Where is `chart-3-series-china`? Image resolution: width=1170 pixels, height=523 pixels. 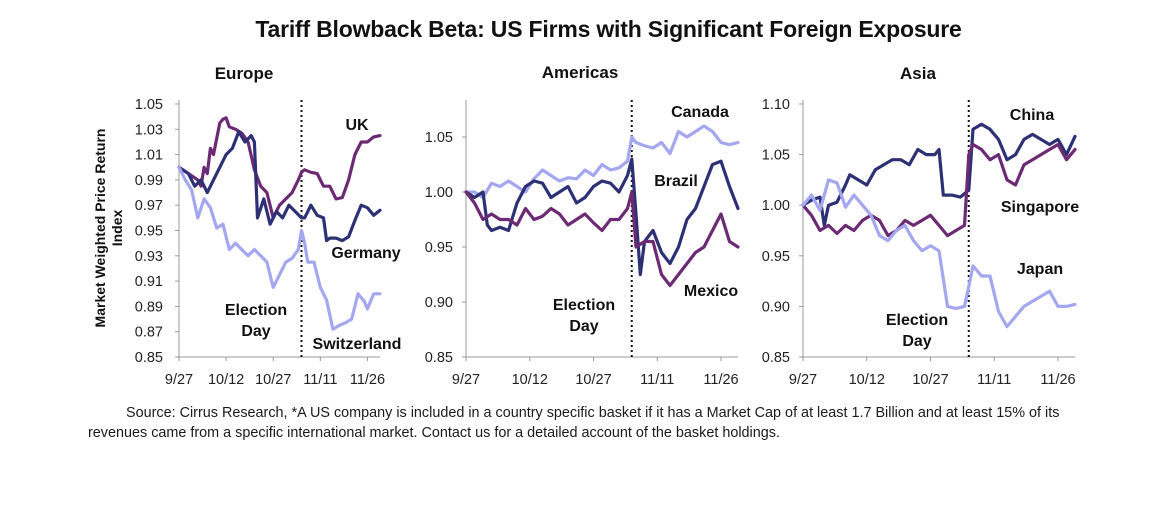 chart-3-series-china is located at coordinates (939, 174).